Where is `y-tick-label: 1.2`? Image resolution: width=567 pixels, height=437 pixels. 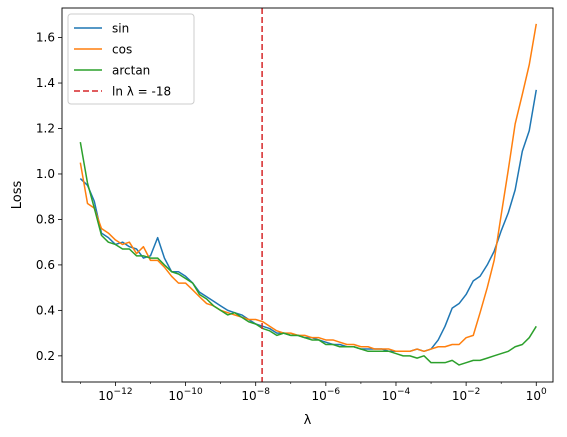
y-tick-label: 1.2 is located at coordinates (45, 128).